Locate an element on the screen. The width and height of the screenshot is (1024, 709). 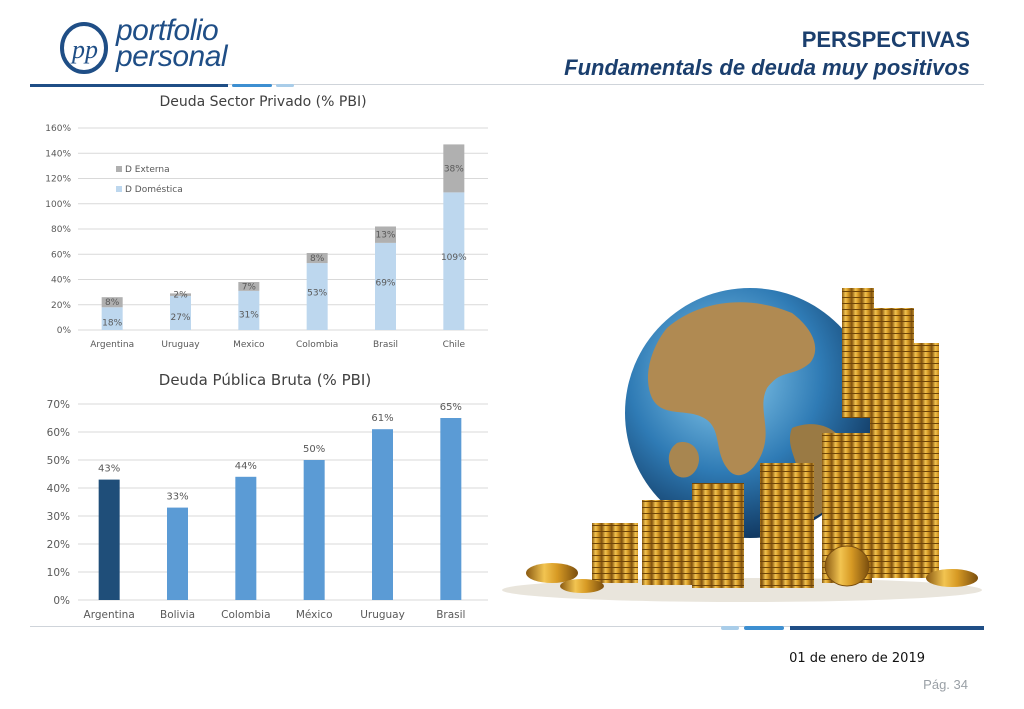
data-label: 13% is located at coordinates (385, 236).